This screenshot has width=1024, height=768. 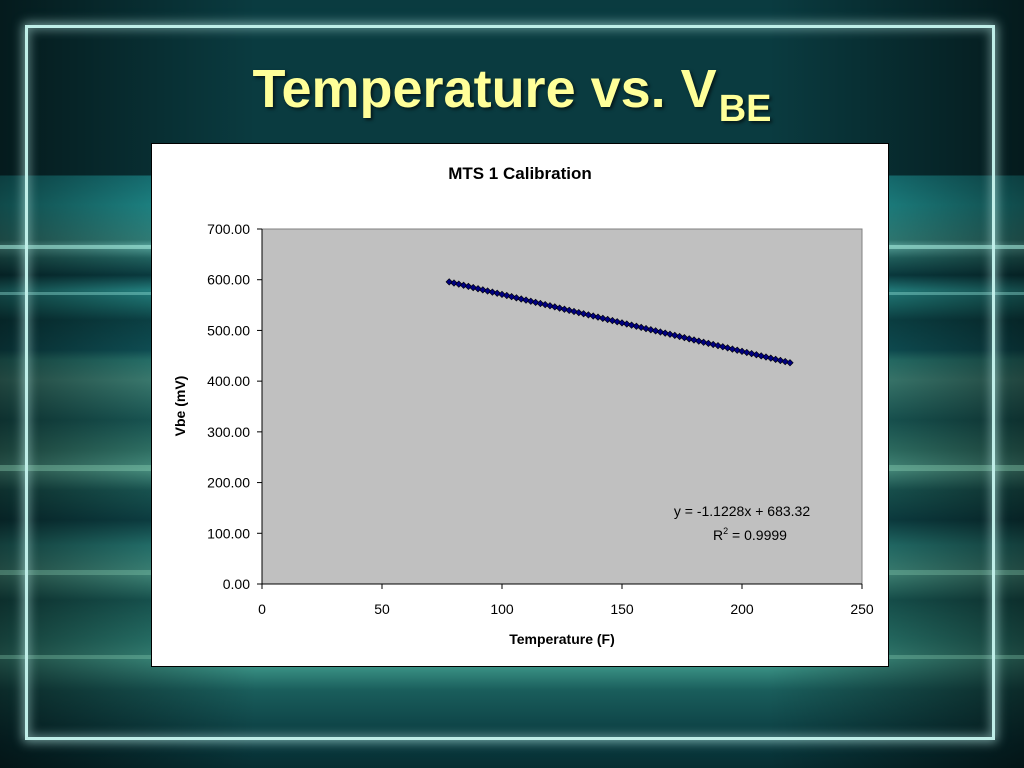 What do you see at coordinates (236, 584) in the screenshot?
I see `y-tick-label: 0.00` at bounding box center [236, 584].